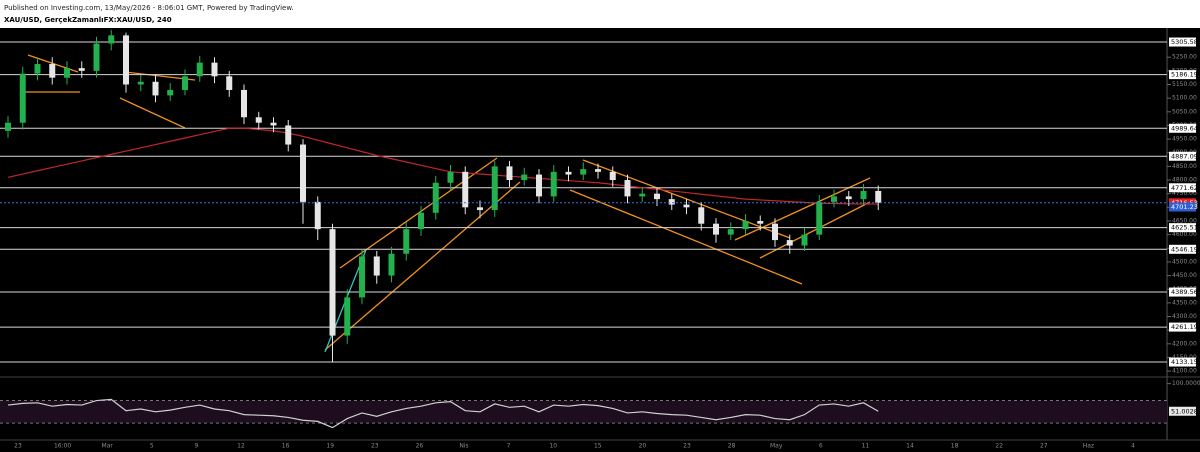  What do you see at coordinates (443, 413) in the screenshot?
I see `rsi-line` at bounding box center [443, 413].